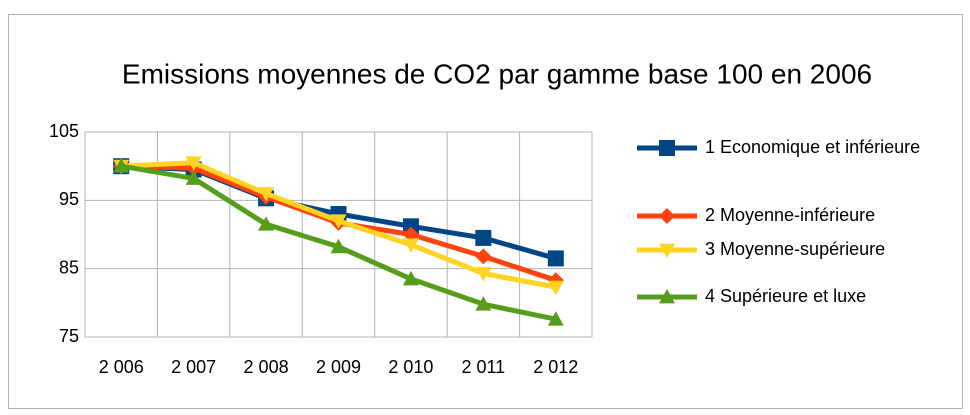  I want to click on y-tick-label: 105, so click(64, 131).